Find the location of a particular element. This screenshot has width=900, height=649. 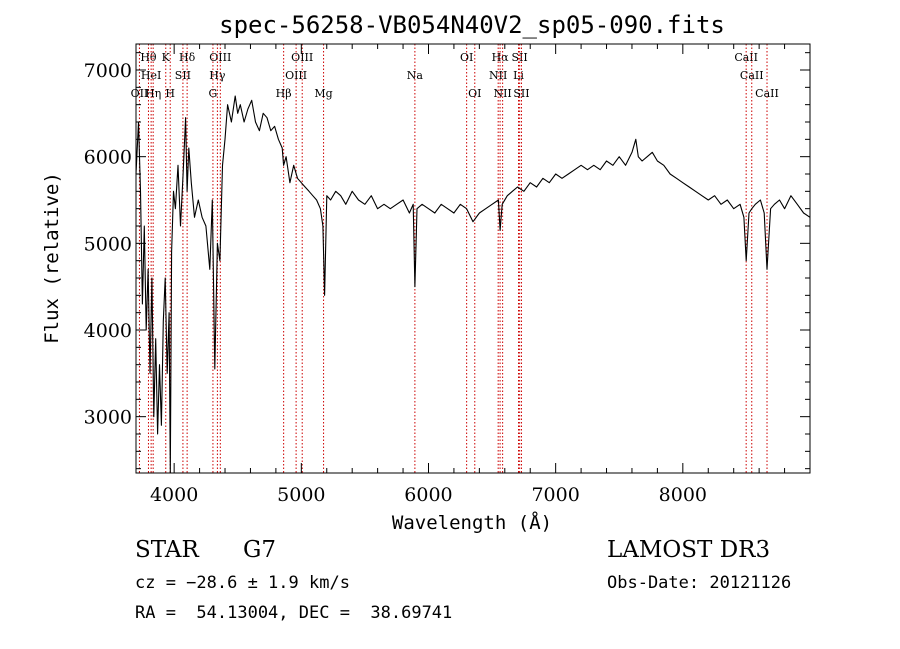

x-tick-label: 7000 is located at coordinates (555, 495).